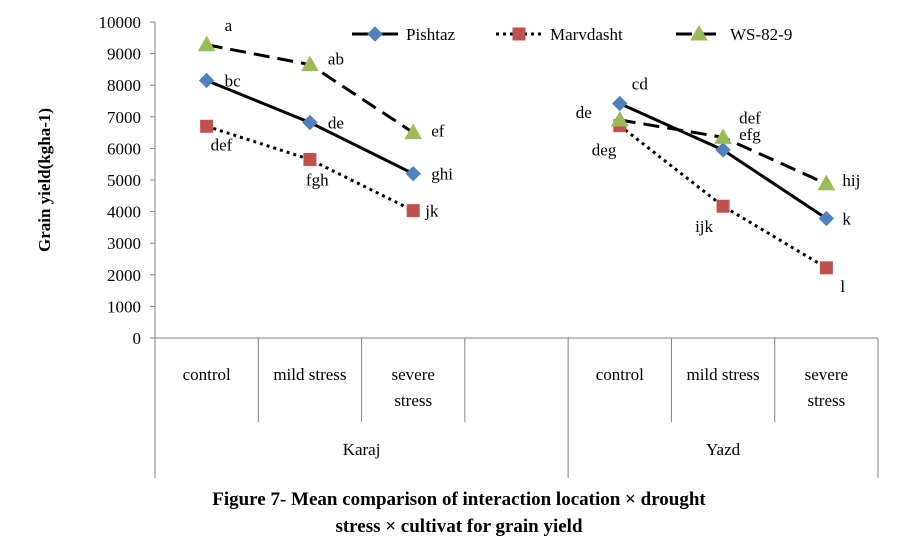 This screenshot has width=918, height=555. I want to click on data-label: ghi, so click(442, 174).